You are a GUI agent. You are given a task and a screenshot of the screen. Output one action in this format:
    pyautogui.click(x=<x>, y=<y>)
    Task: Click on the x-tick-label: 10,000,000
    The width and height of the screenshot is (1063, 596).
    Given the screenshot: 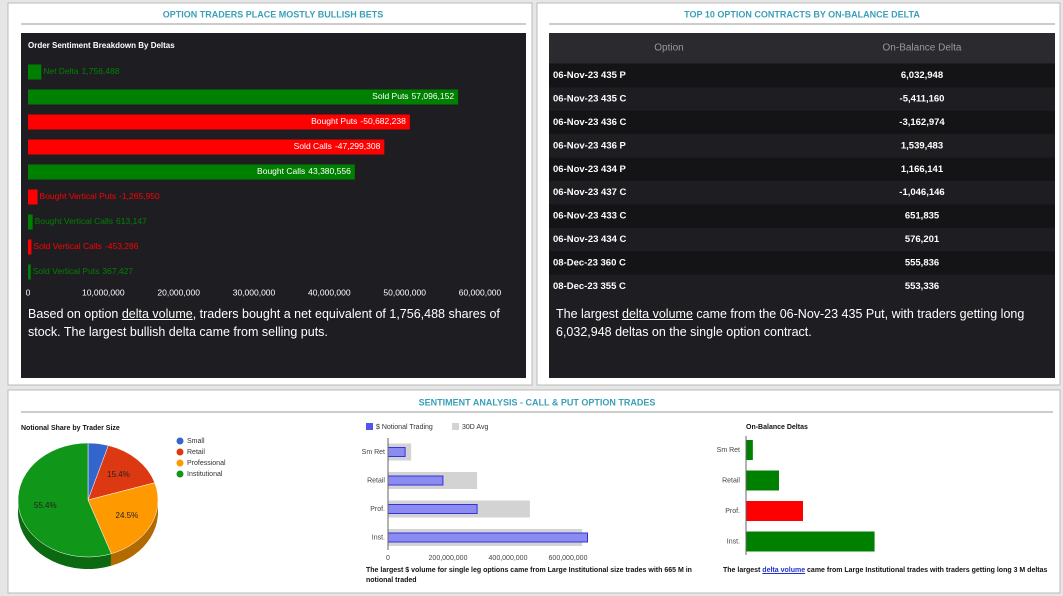 What is the action you would take?
    pyautogui.click(x=103, y=292)
    